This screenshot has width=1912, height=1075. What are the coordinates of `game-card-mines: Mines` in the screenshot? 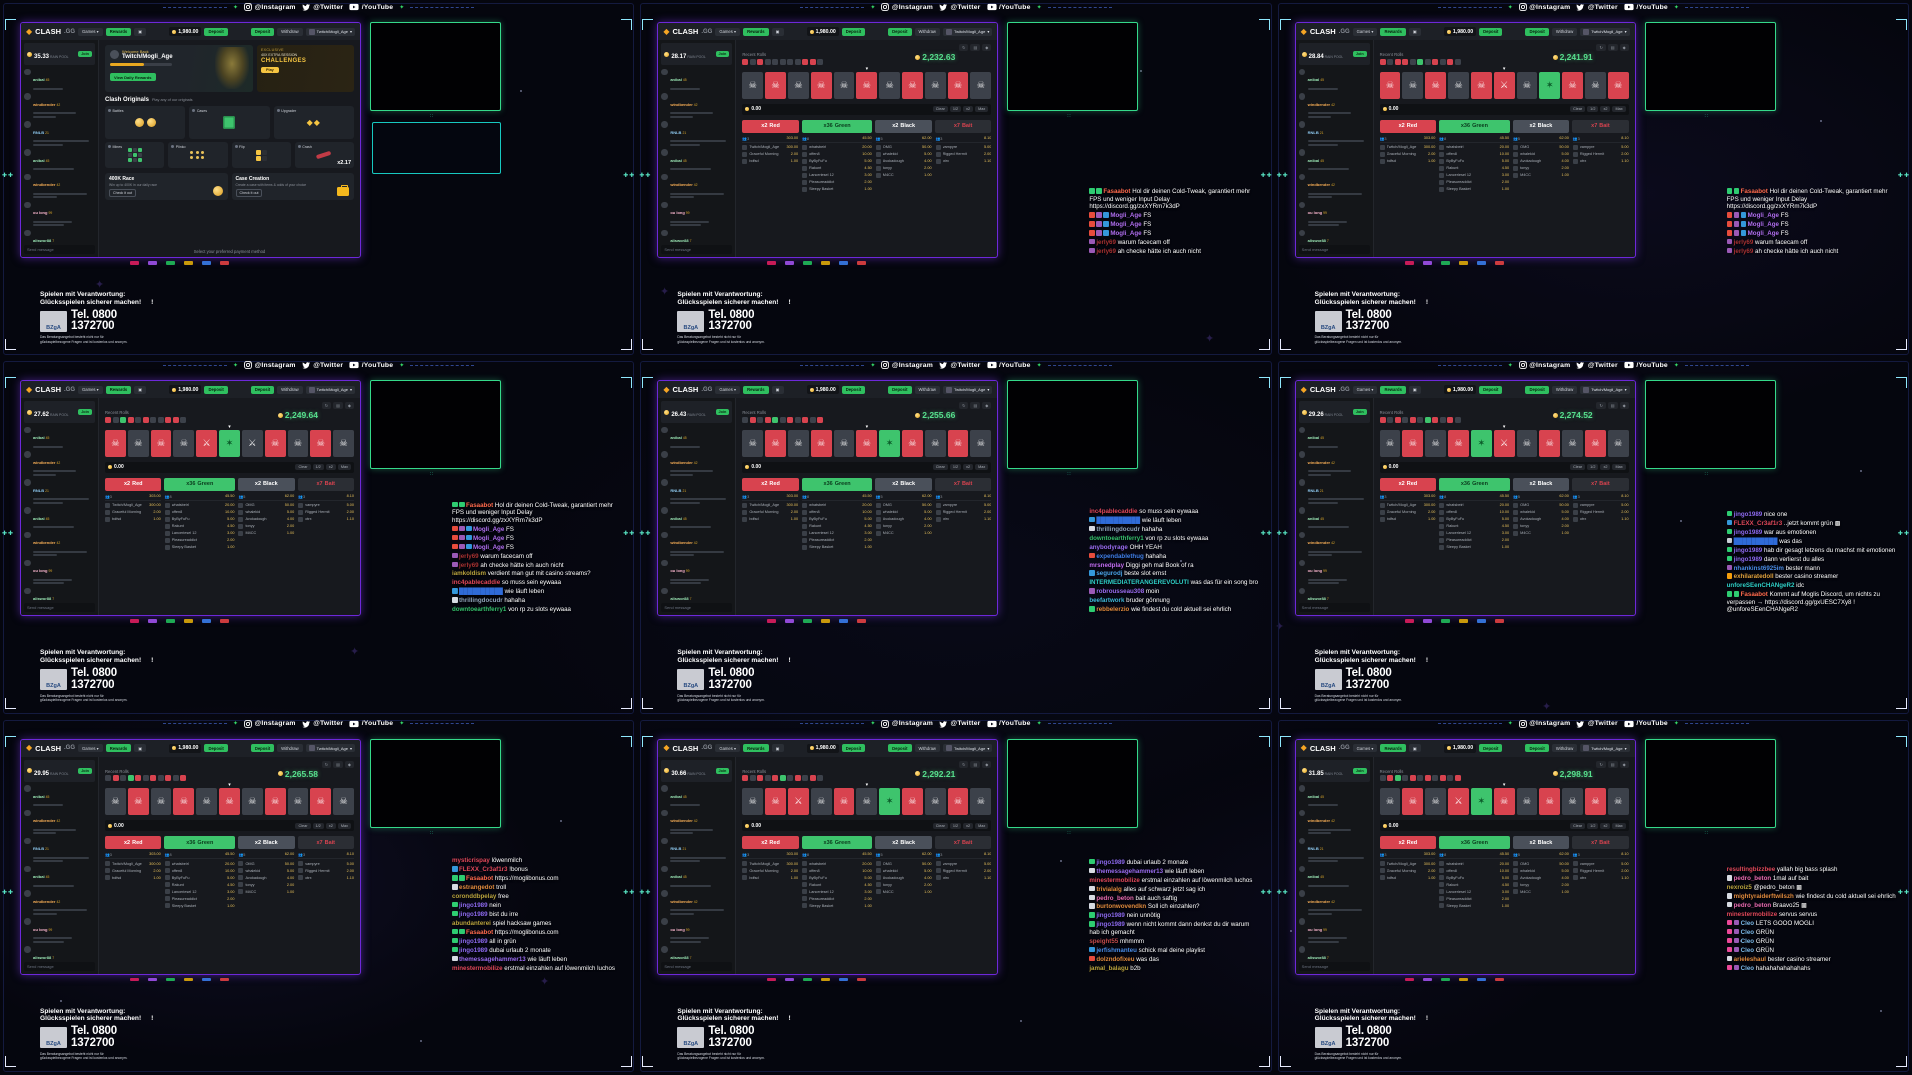 It's located at (135, 155).